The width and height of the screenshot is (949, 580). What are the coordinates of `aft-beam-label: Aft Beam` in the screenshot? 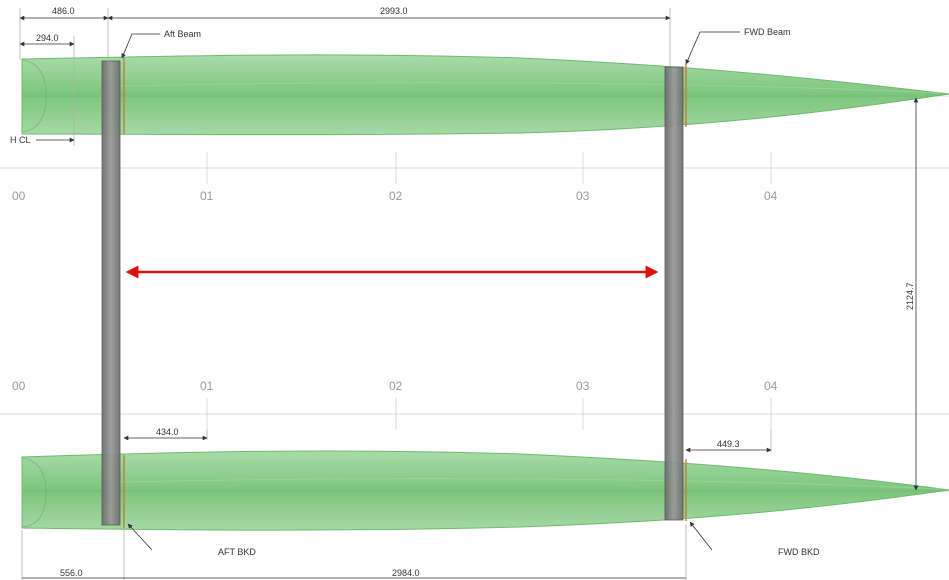 It's located at (182, 34).